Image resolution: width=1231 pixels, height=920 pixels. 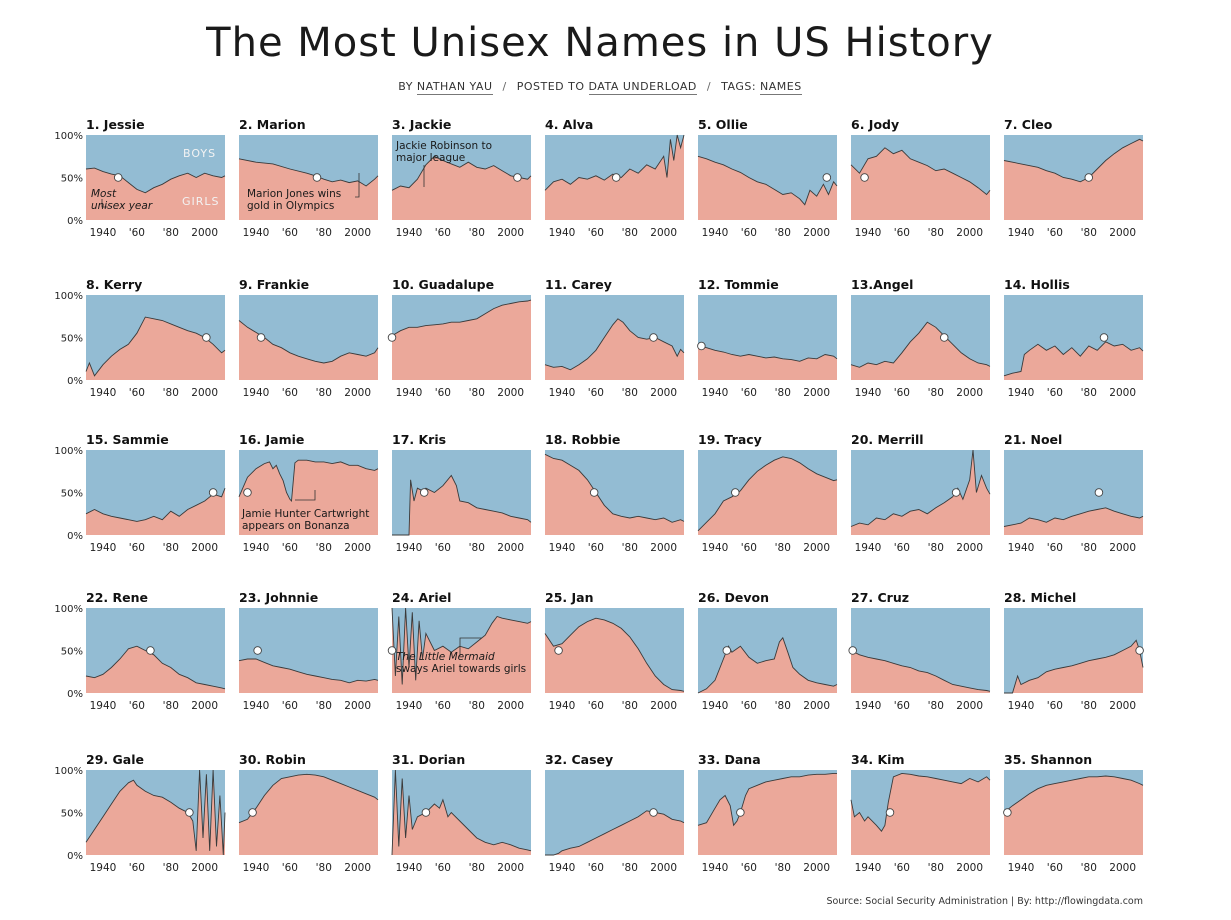 What do you see at coordinates (454, 87) in the screenshot?
I see `author-link: NATHAN YAU` at bounding box center [454, 87].